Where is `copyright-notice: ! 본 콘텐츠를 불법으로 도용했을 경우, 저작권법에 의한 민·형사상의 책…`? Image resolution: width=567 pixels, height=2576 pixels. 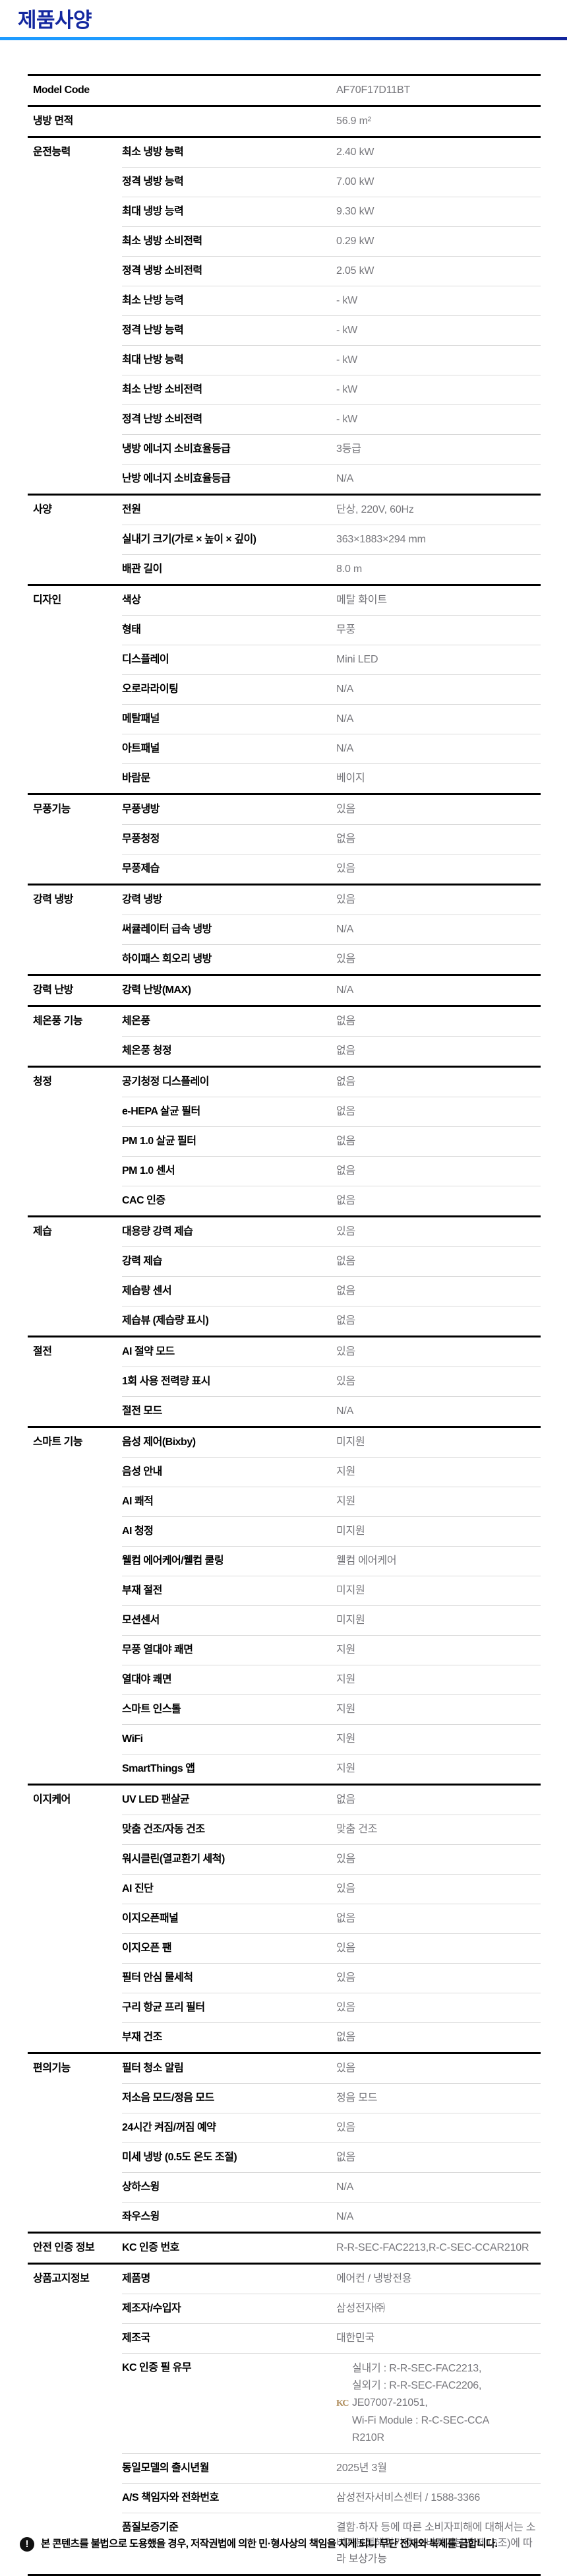
copyright-notice: ! 본 콘텐츠를 불법으로 도용했을 경우, 저작권법에 의한 민·형사상의 책… is located at coordinates (283, 2544).